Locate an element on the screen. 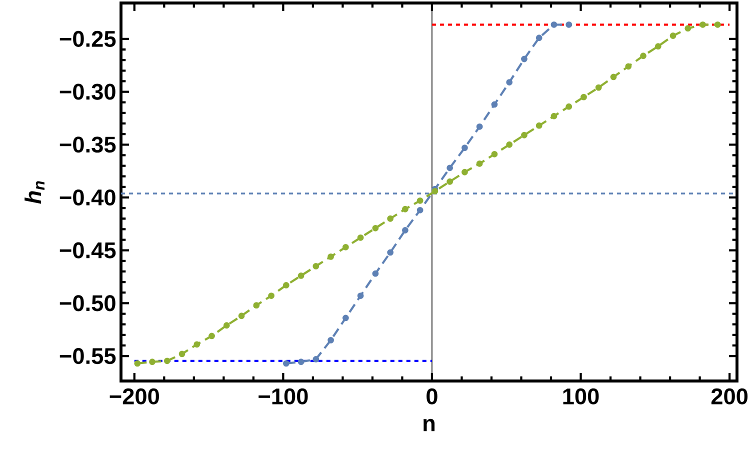 The image size is (750, 463). y-tick-label: −0.45 is located at coordinates (88, 250).